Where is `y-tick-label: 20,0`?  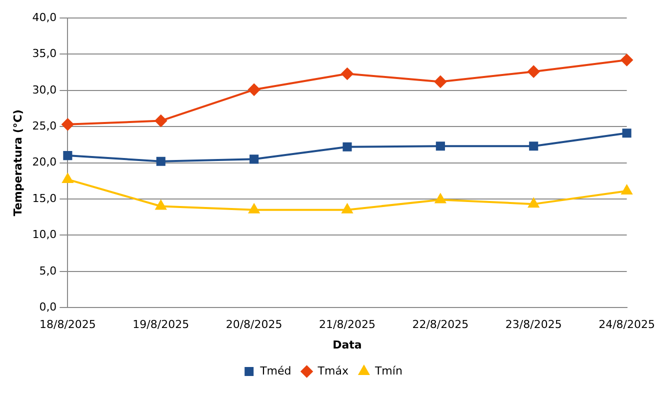 y-tick-label: 20,0 is located at coordinates (44, 162).